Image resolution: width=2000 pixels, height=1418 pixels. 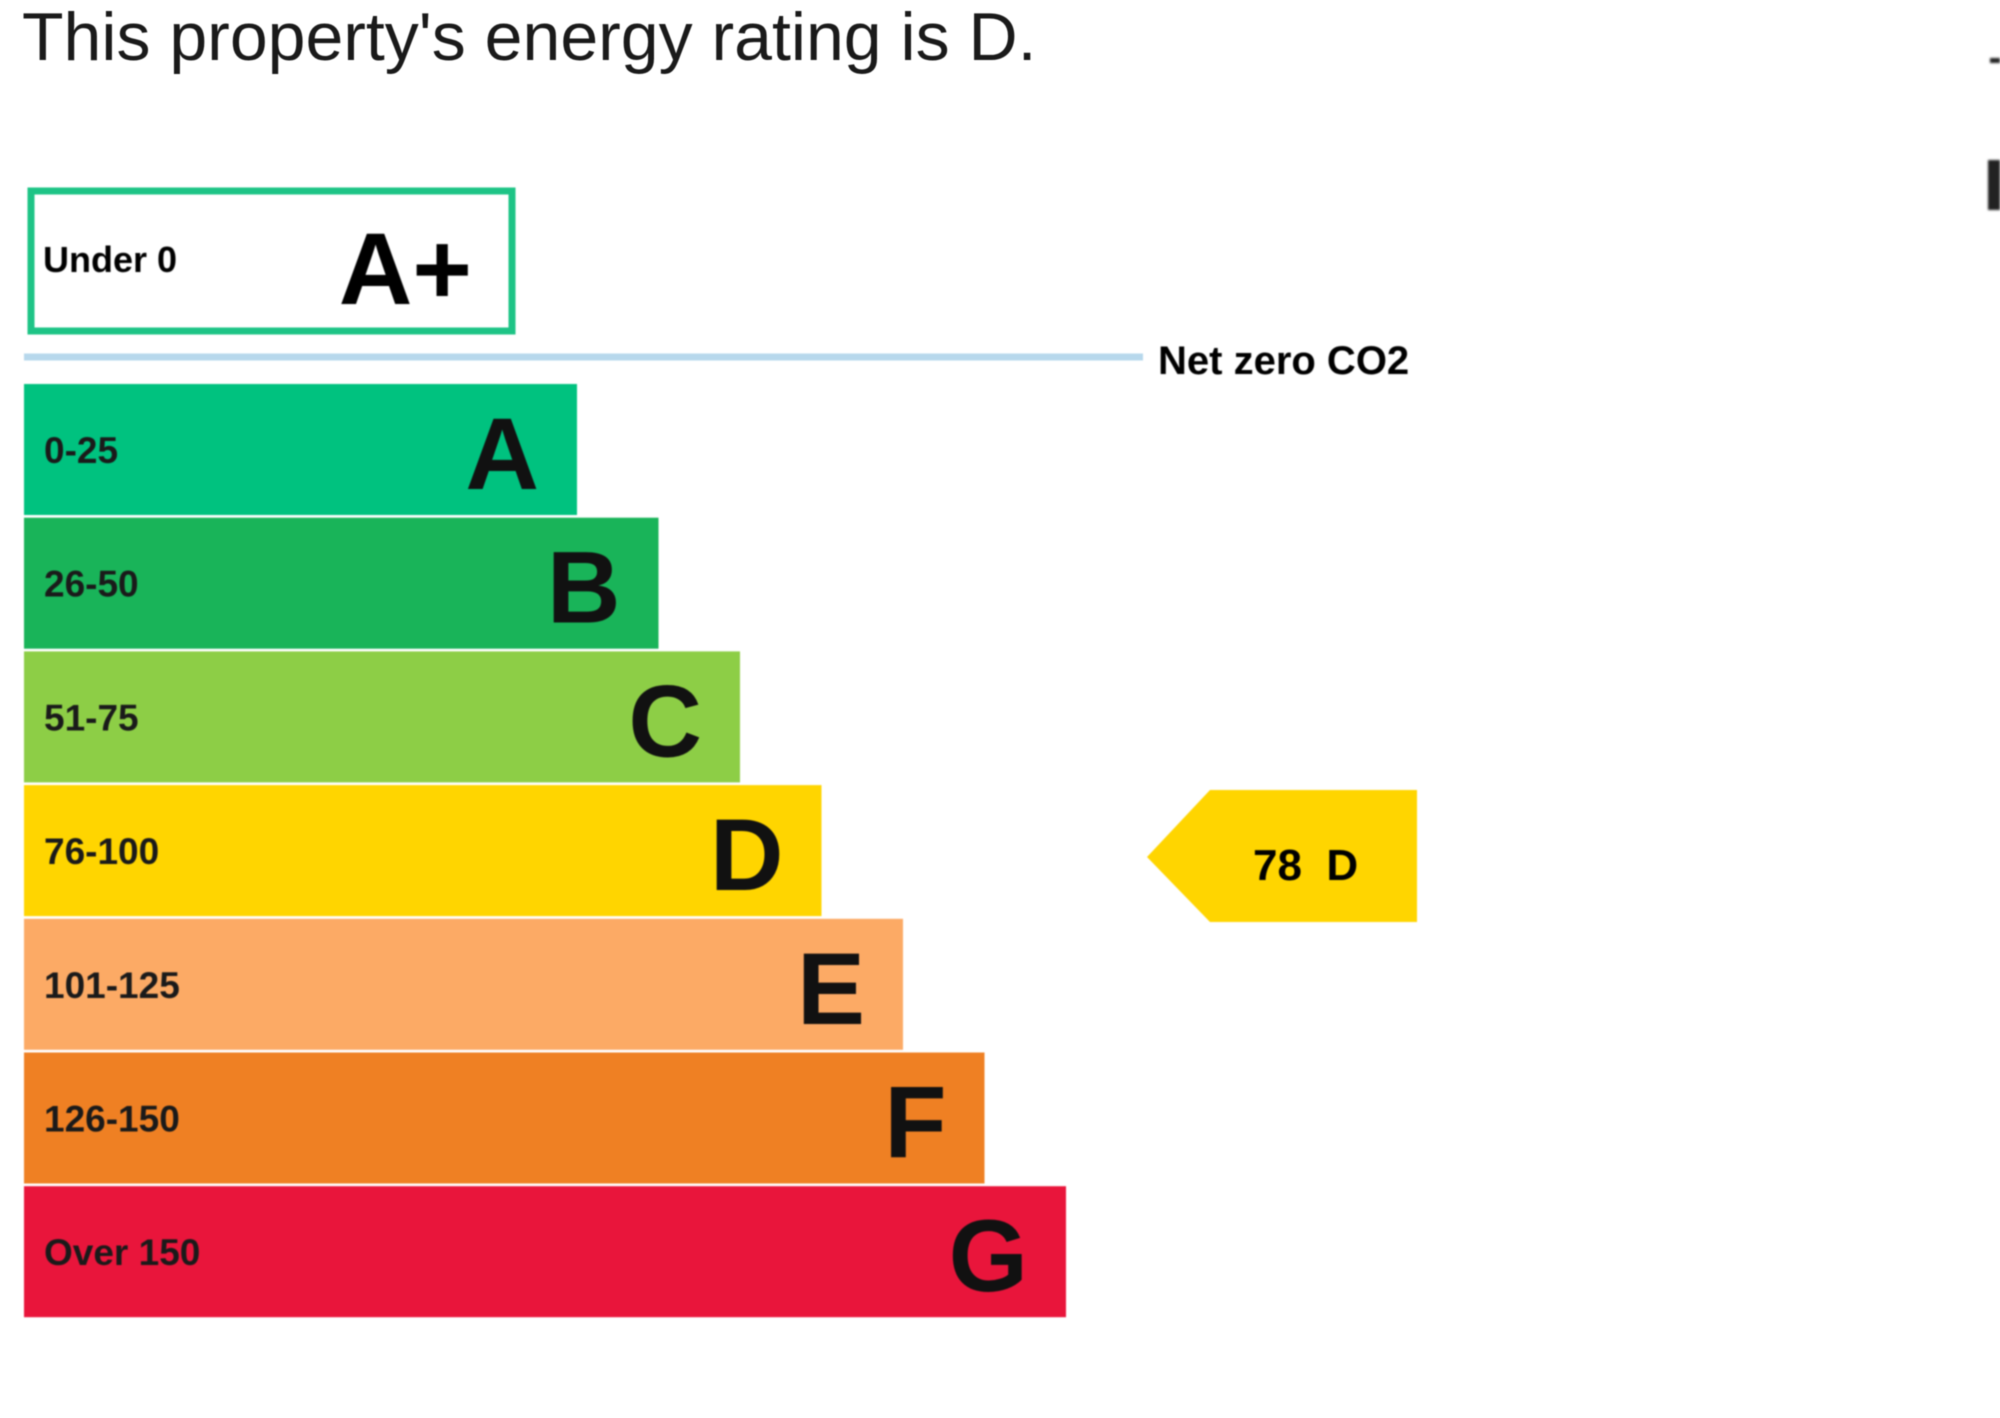 What do you see at coordinates (1305, 865) in the screenshot?
I see `current-rating-label: 78 D` at bounding box center [1305, 865].